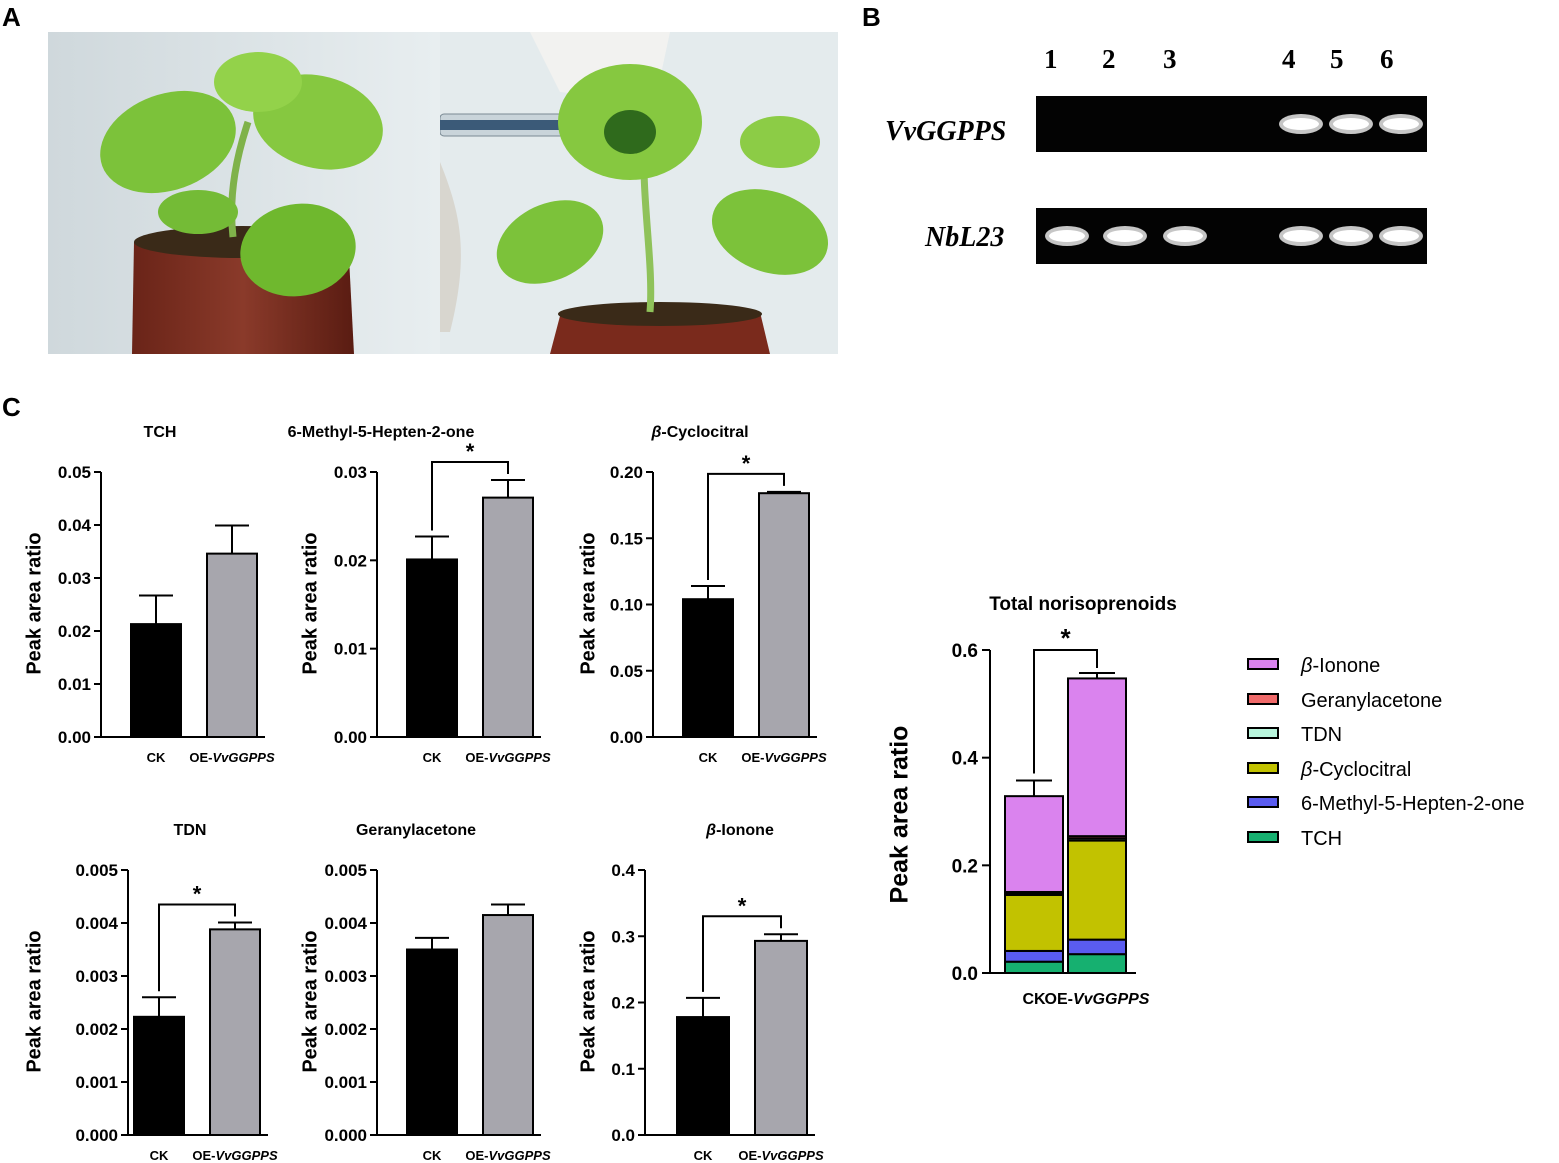  I want to click on y-tick-label: 0.20, so click(626, 472).